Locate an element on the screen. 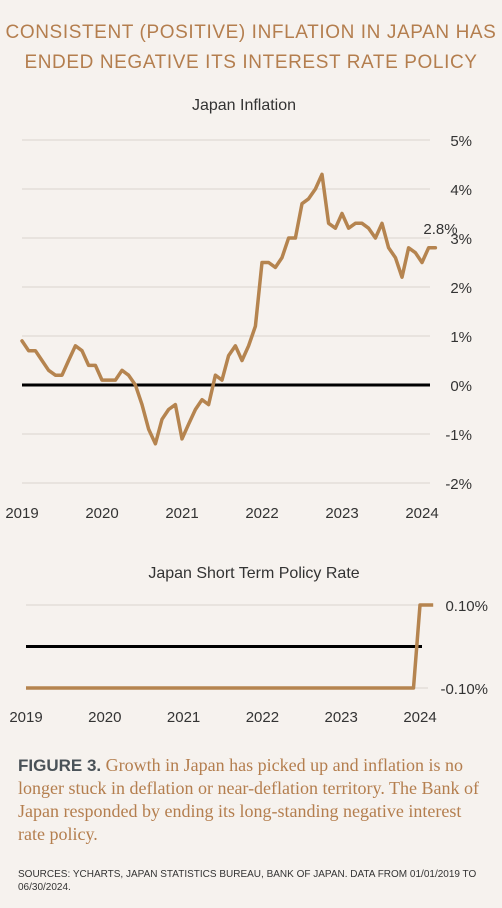  y-tick-label: -0.10% is located at coordinates (464, 689).